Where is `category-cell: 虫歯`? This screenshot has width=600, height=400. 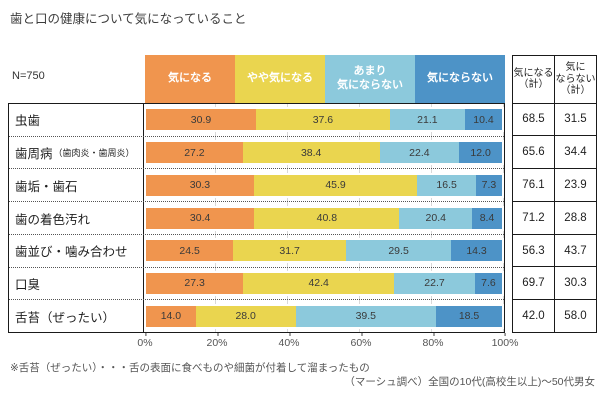 category-cell: 虫歯 is located at coordinates (76, 120).